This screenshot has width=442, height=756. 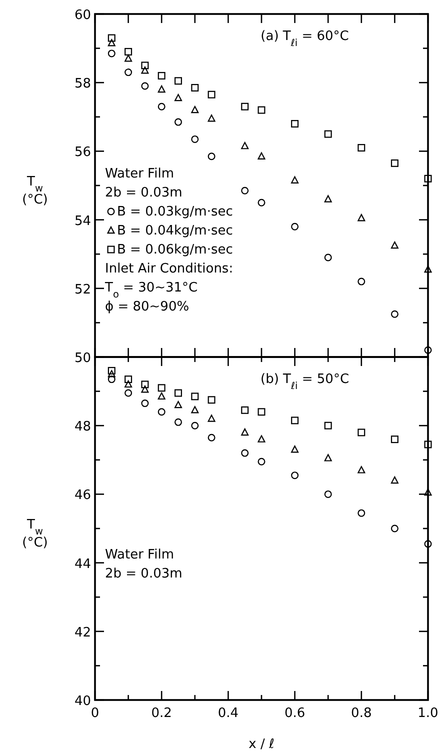 What do you see at coordinates (82, 15) in the screenshot?
I see `y-tick-label: 60` at bounding box center [82, 15].